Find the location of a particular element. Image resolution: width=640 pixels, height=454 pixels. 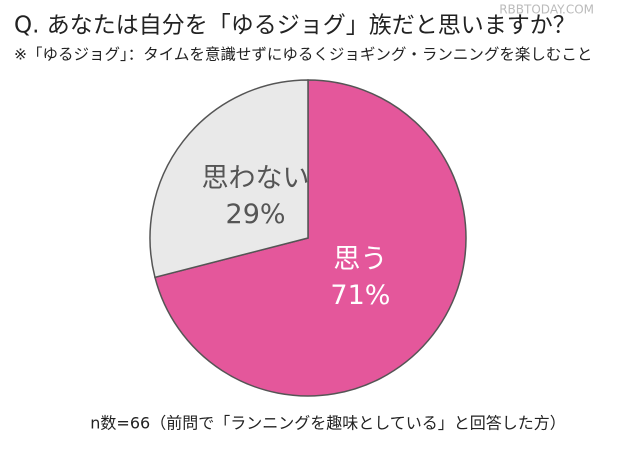

chart-subtitle: ※「ゆるジョグ」：タイムを意識せずにゆるくジョギング・ランニングを楽しむこと is located at coordinates (303, 54).